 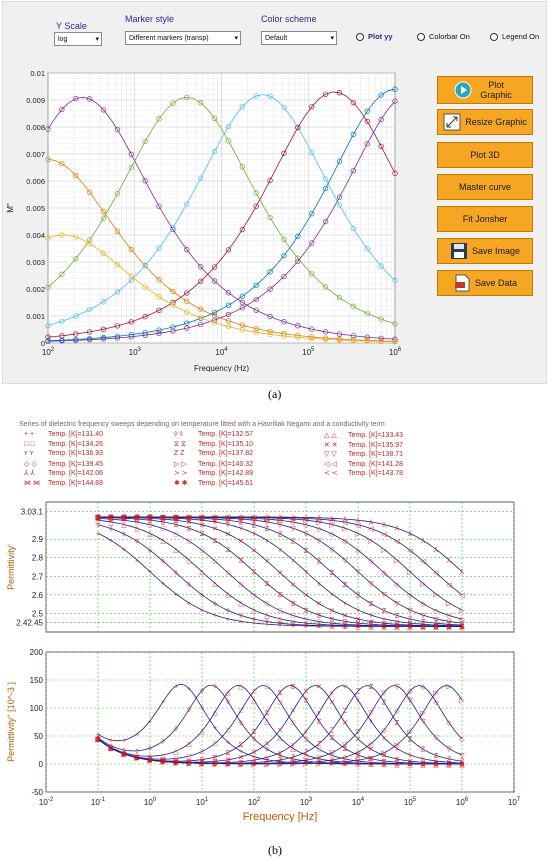 I want to click on legend-item: ▷ ▷ Temp. [K]=140.32, so click(x=213, y=464).